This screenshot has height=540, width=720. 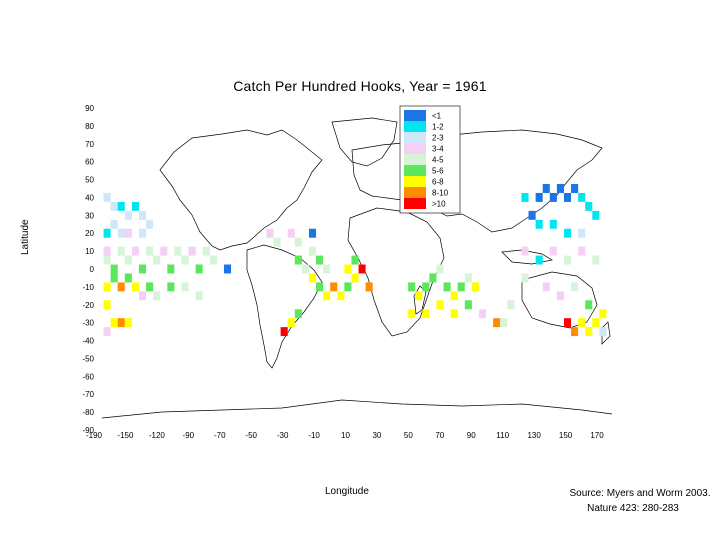 What do you see at coordinates (157, 435) in the screenshot?
I see `x-tick-label: -120` at bounding box center [157, 435].